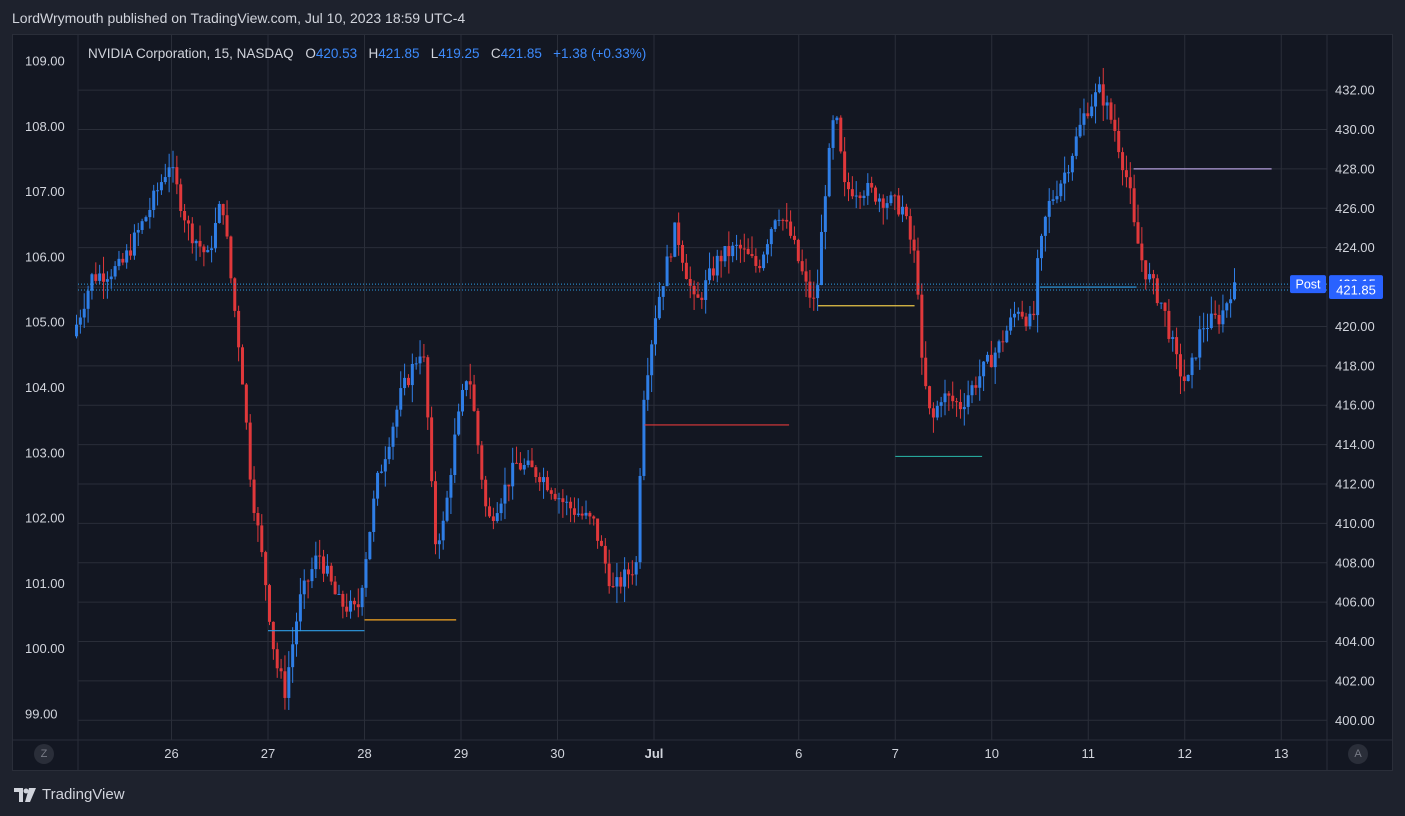 Image resolution: width=1405 pixels, height=816 pixels. What do you see at coordinates (557, 753) in the screenshot?
I see `time-axis-tick: 30` at bounding box center [557, 753].